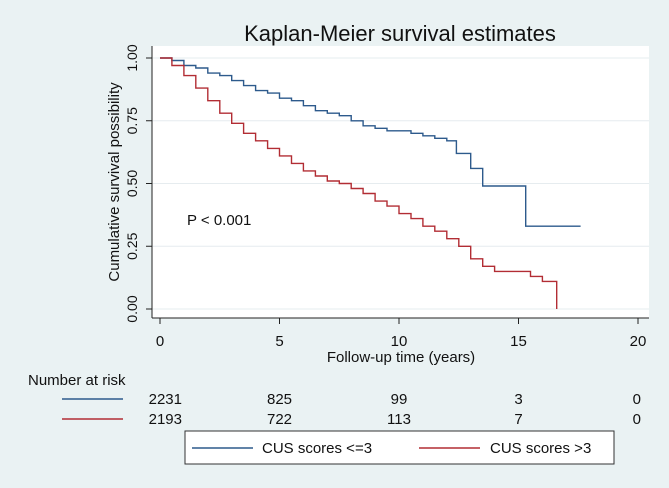  I want to click on x-tick-label: 5, so click(279, 341).